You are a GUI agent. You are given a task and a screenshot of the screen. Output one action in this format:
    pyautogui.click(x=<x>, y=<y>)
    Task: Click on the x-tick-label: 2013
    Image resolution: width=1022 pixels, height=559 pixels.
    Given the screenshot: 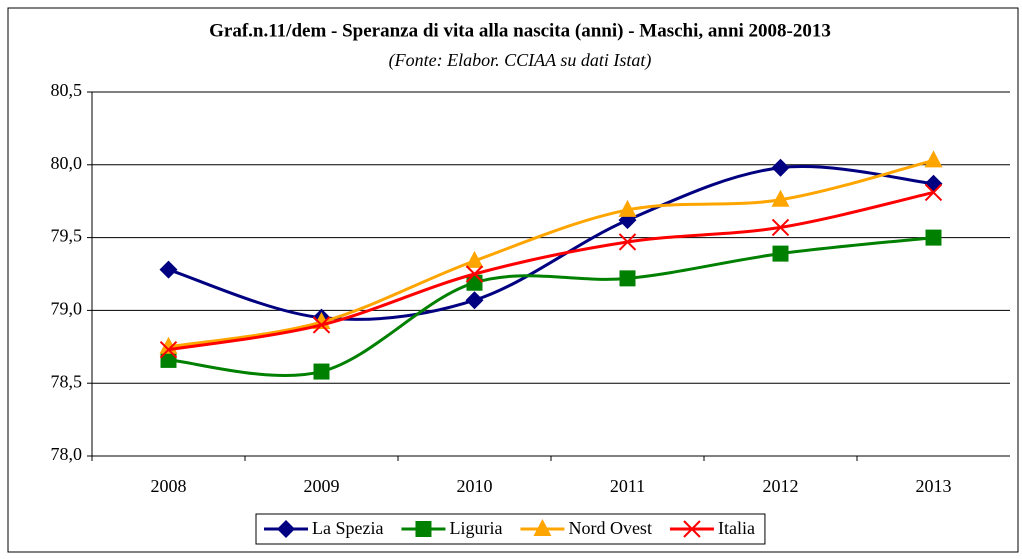 What is the action you would take?
    pyautogui.click(x=934, y=486)
    